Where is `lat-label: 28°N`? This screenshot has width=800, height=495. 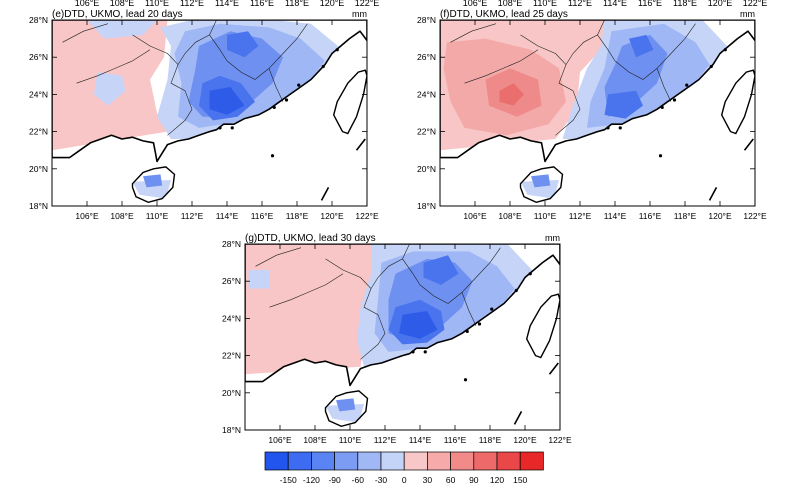 lat-label: 28°N is located at coordinates (231, 244).